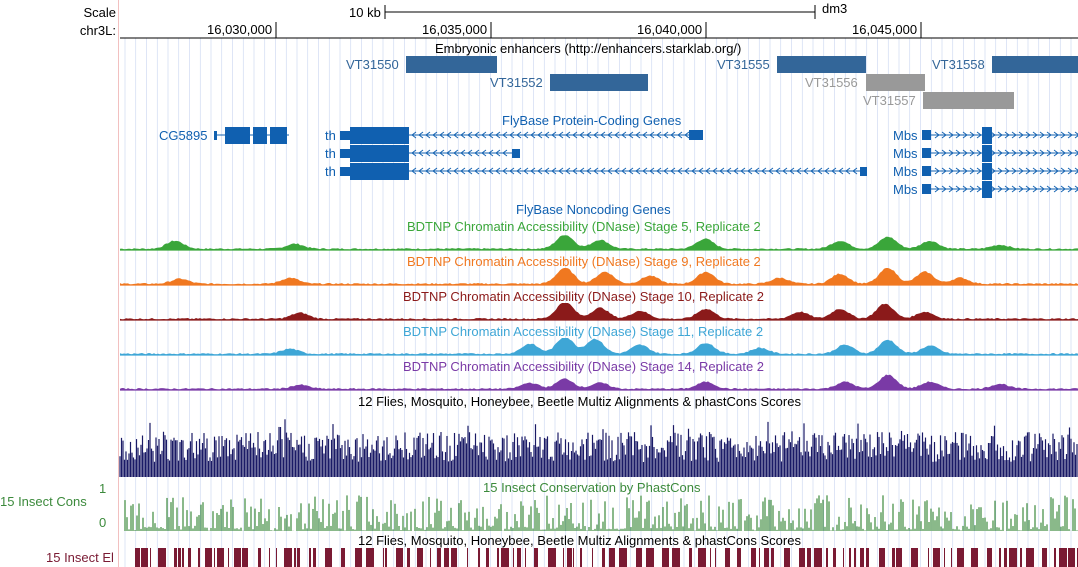 The width and height of the screenshot is (1078, 567). Describe the element at coordinates (1035, 64) in the screenshot. I see `enhancer-feature-vt31558` at that location.